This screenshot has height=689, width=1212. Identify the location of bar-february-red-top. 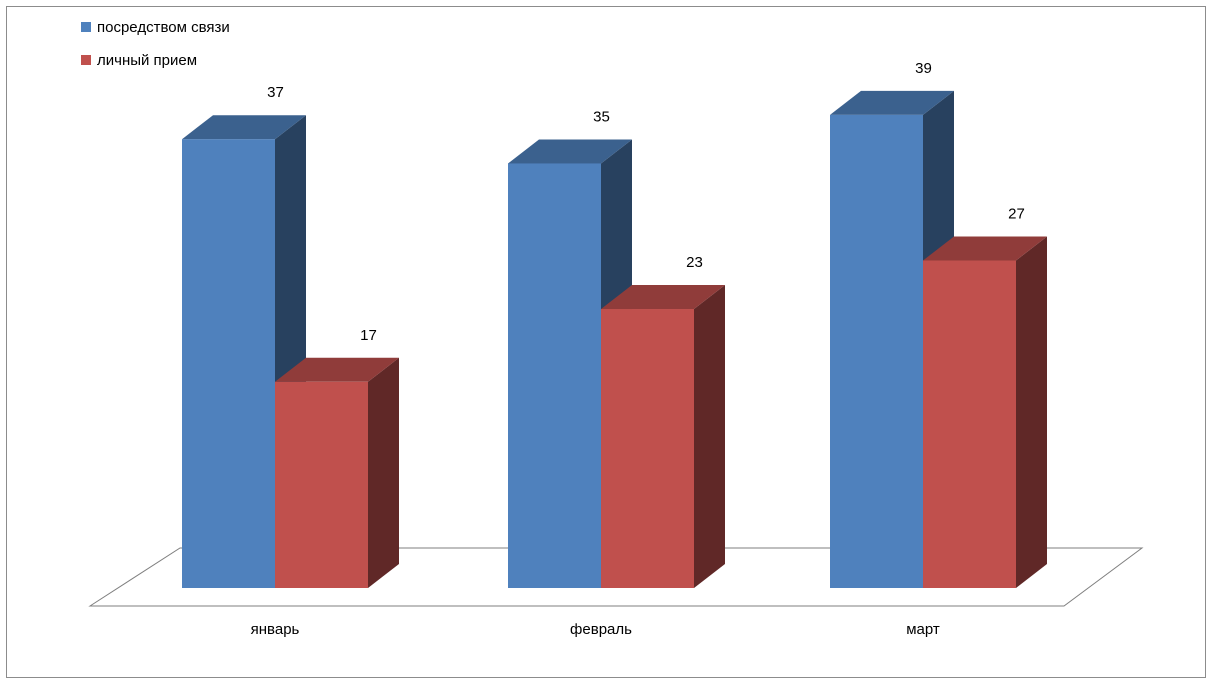
(663, 297).